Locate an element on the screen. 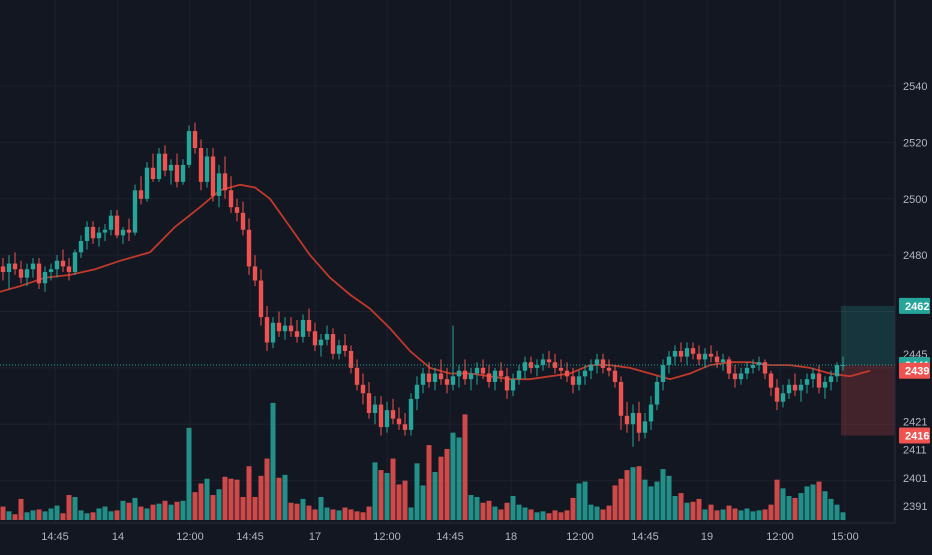  price-tags: 2462244124392416 is located at coordinates (914, 370).